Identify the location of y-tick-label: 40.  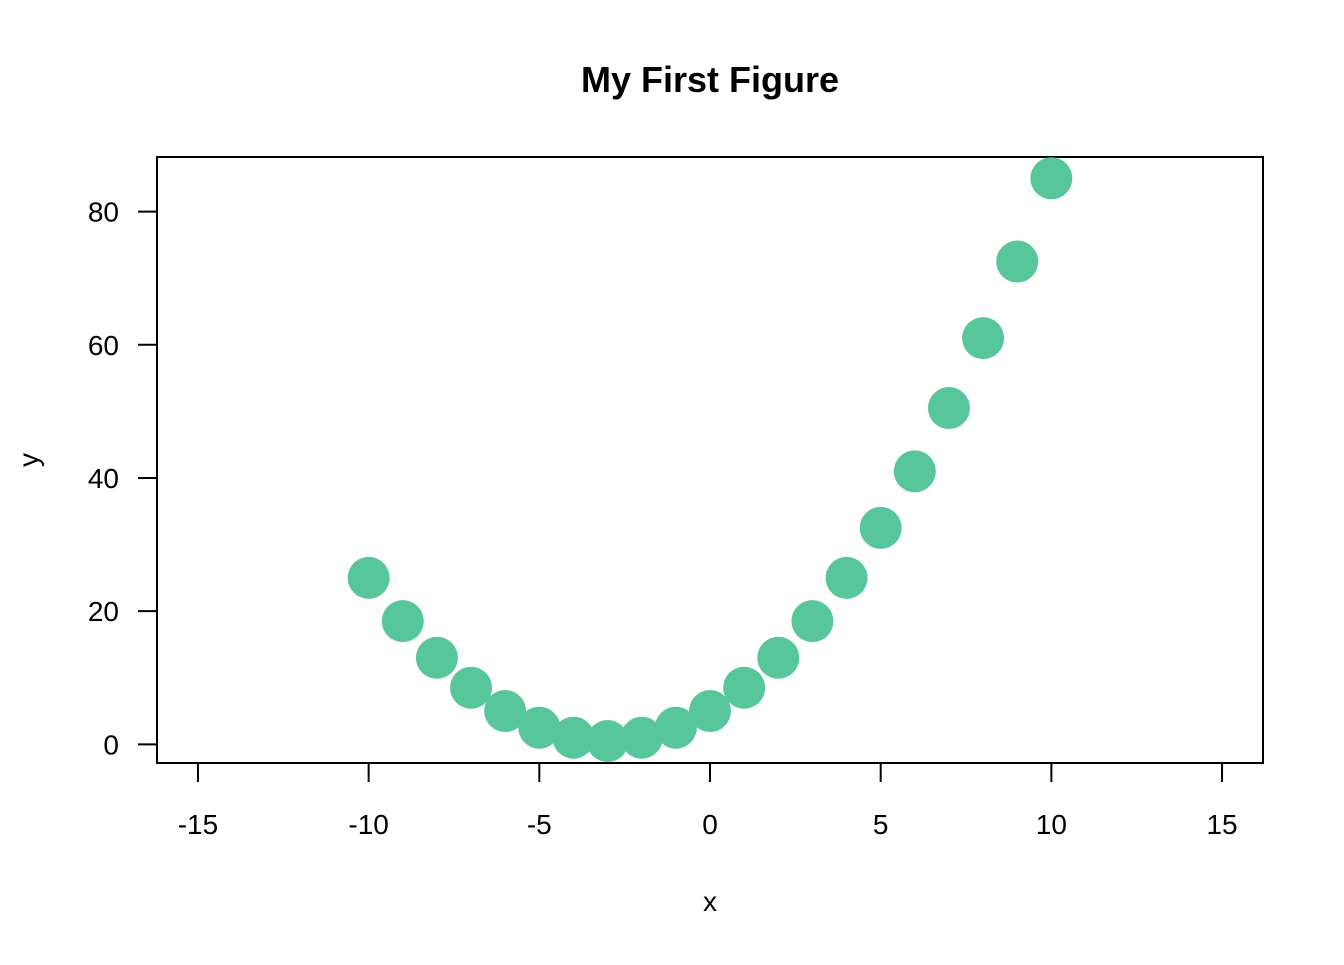
(103, 478).